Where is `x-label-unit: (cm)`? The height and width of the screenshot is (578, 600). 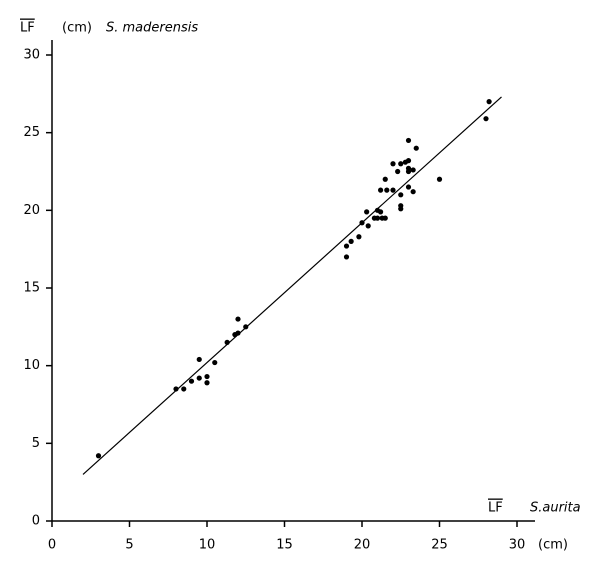
x-label-unit: (cm) is located at coordinates (553, 545).